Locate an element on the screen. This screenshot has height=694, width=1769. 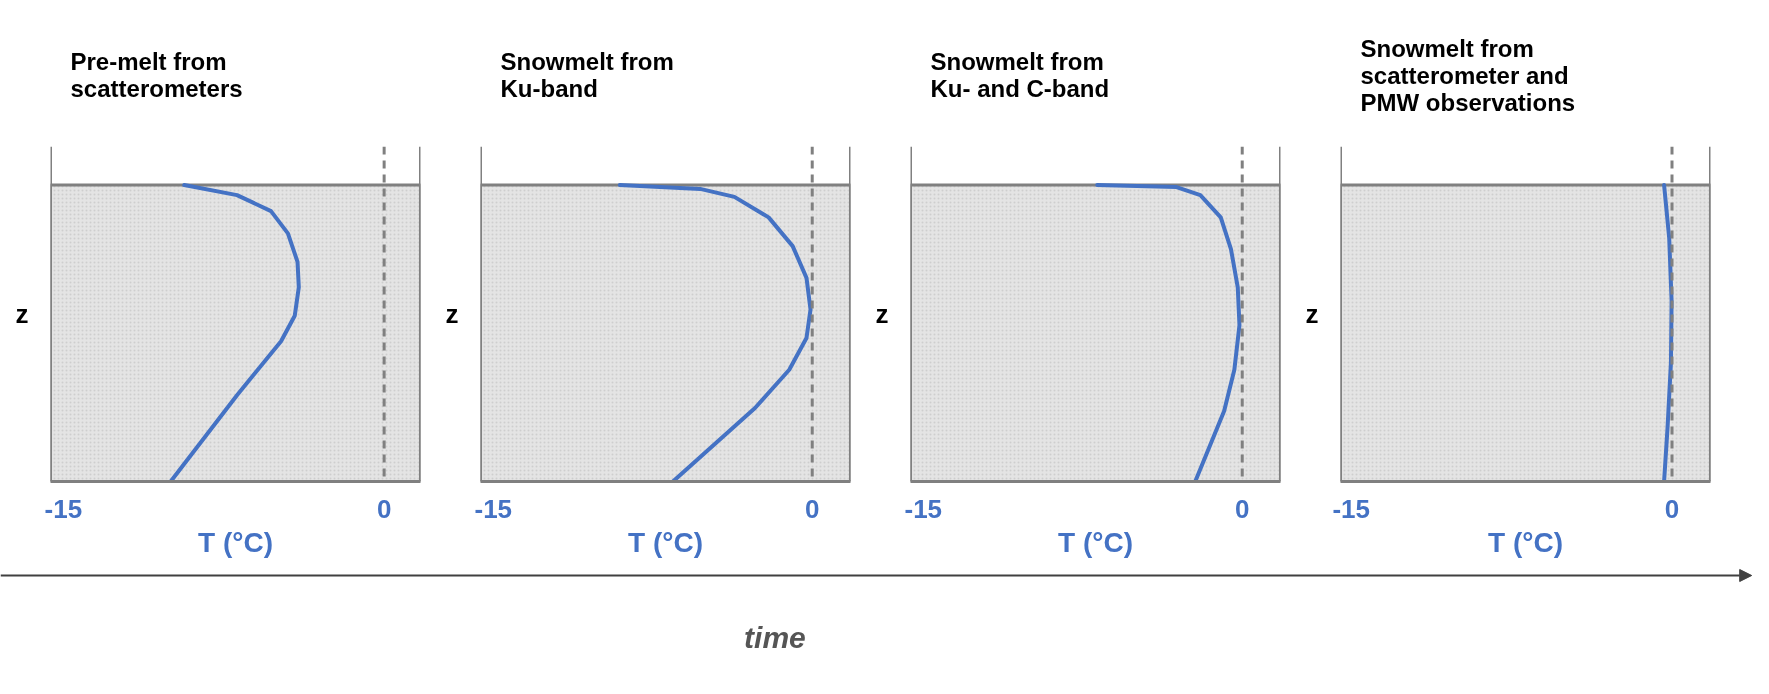
chart-title: Snowmelt from scatterometer and PMW observations is located at coordinates (1468, 75).